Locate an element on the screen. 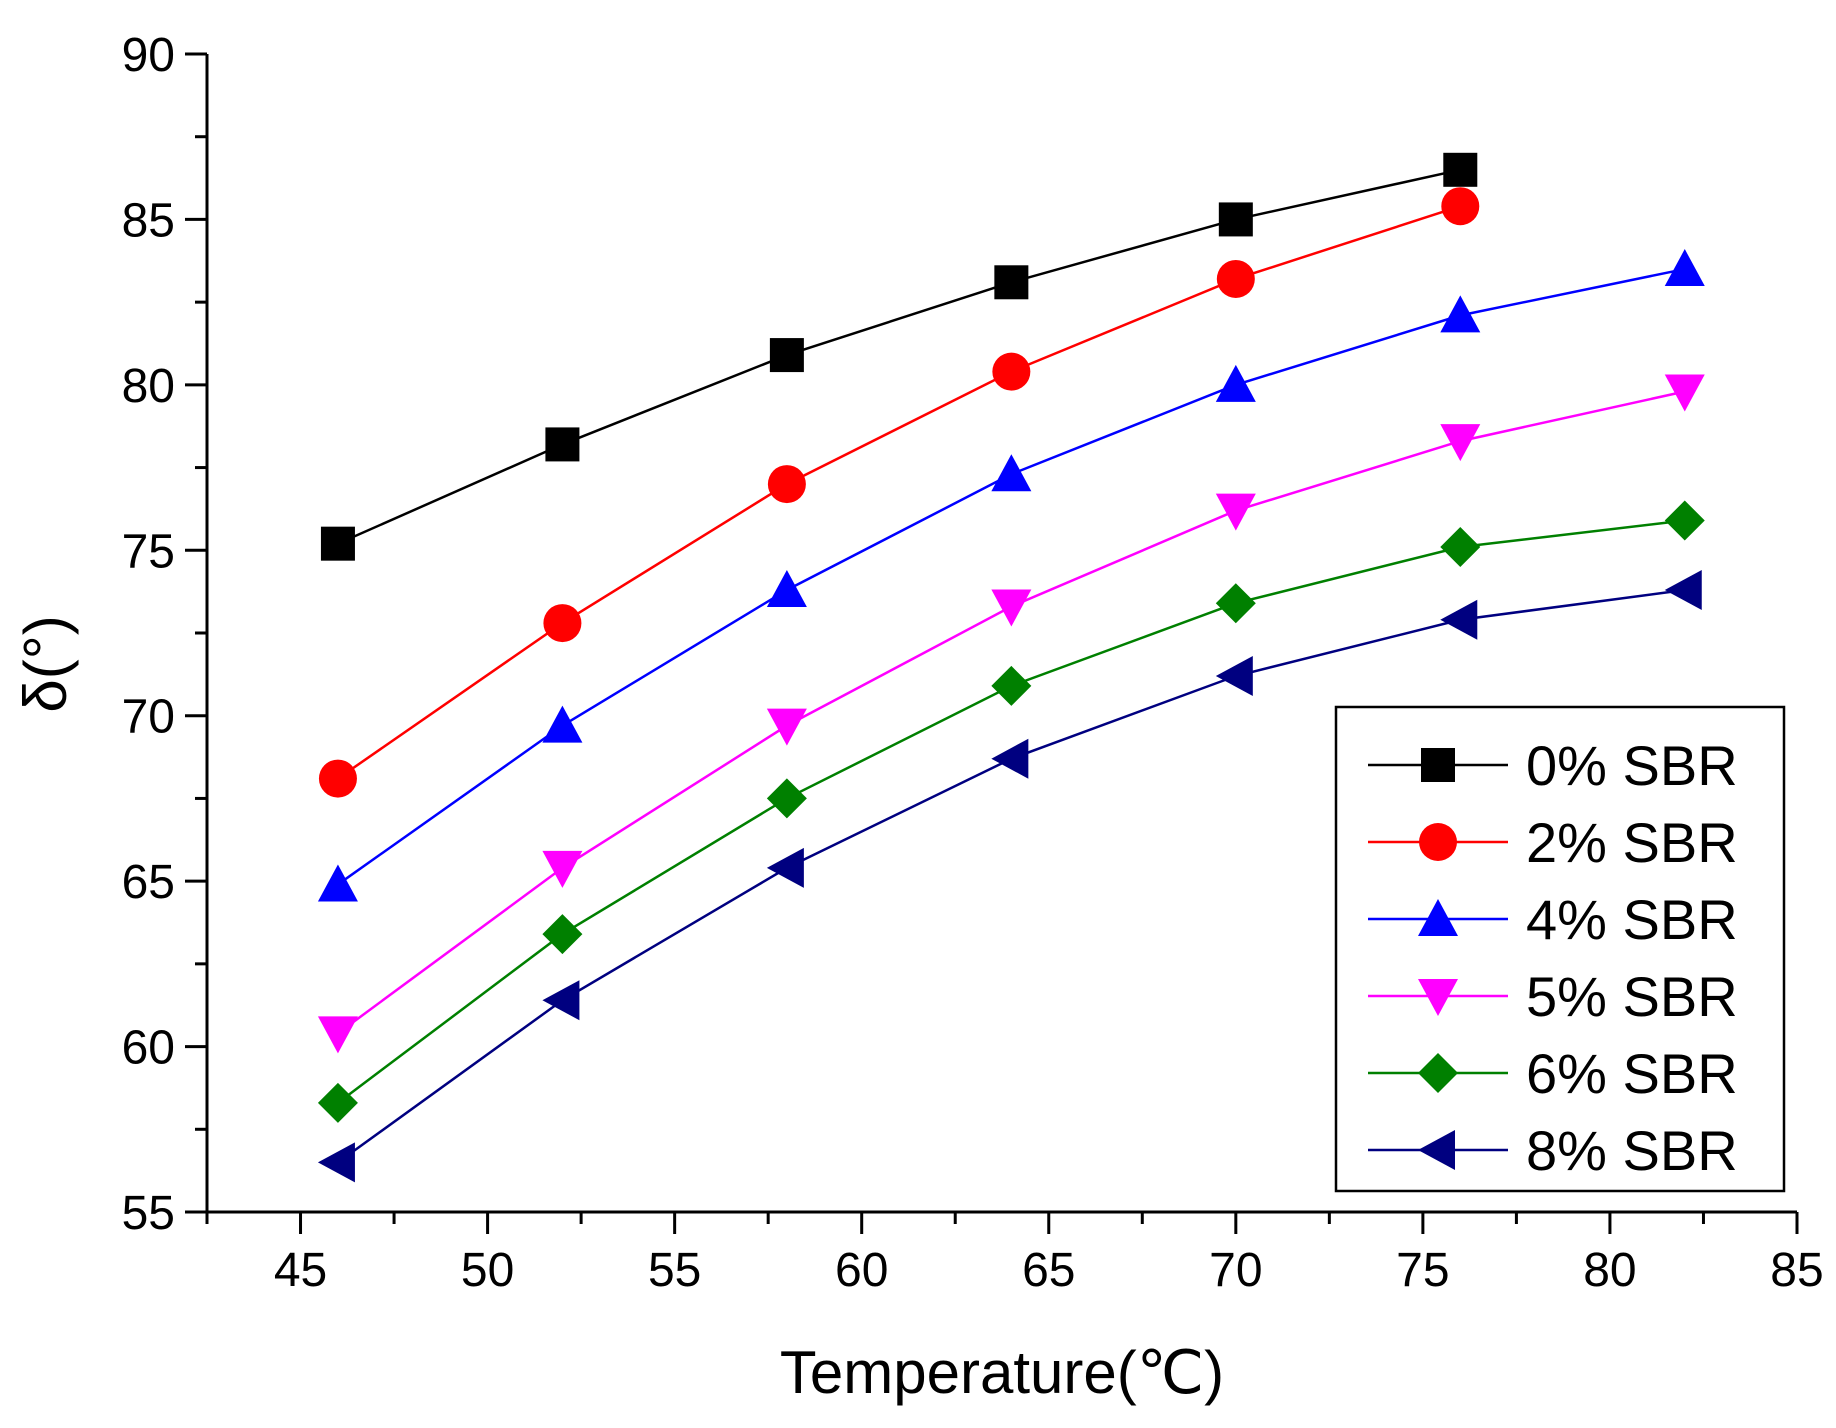 The height and width of the screenshot is (1428, 1836). y-tick-label: 70 is located at coordinates (148, 717).